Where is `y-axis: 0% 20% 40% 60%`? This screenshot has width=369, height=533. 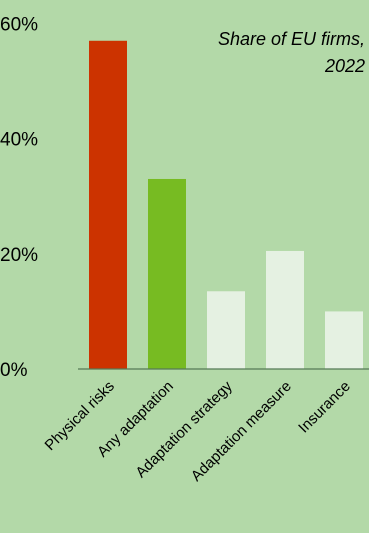 y-axis: 0% 20% 40% 60% is located at coordinates (19, 198).